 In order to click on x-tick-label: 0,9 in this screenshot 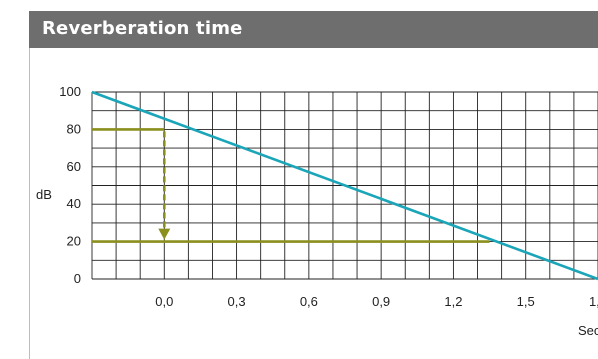, I will do `click(381, 301)`.